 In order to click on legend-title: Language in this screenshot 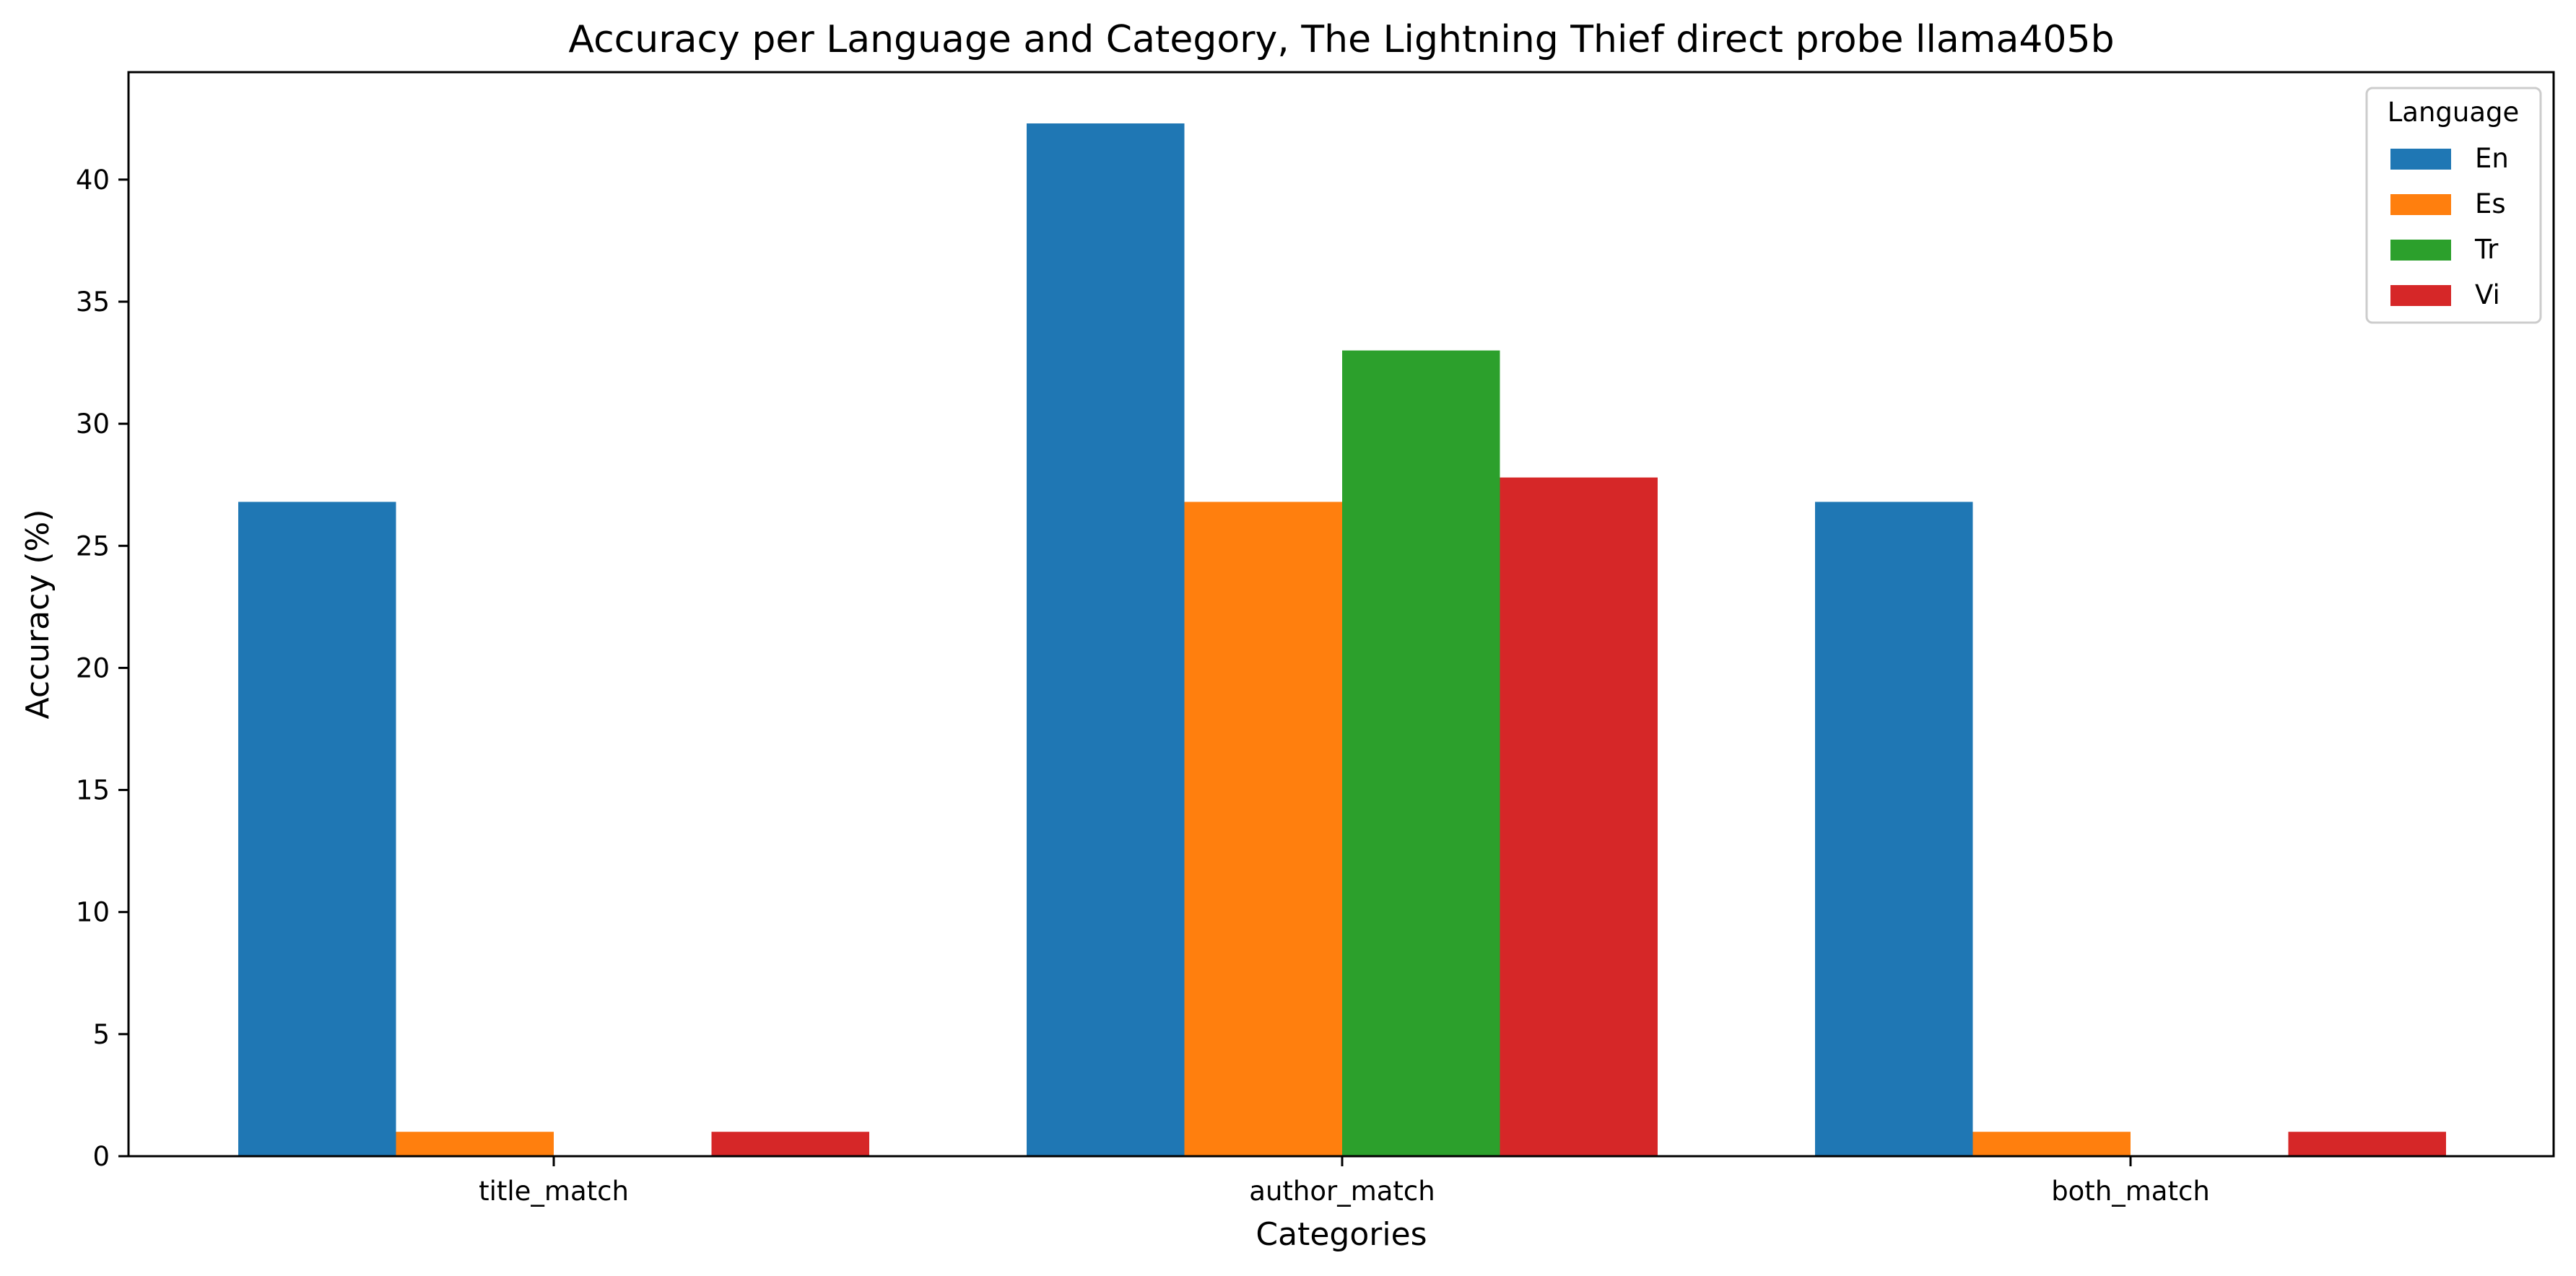, I will do `click(2454, 112)`.